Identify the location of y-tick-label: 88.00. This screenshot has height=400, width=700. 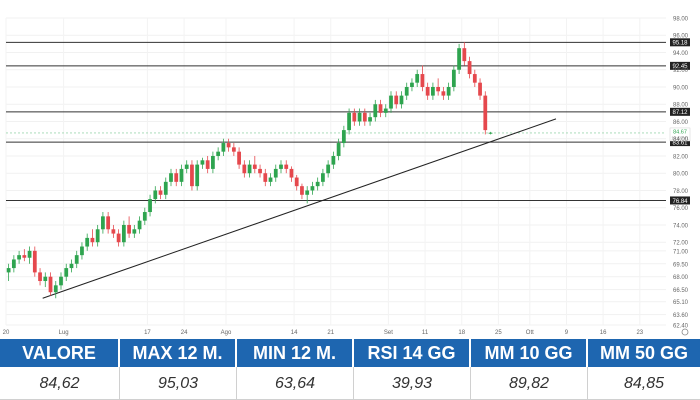
(681, 106).